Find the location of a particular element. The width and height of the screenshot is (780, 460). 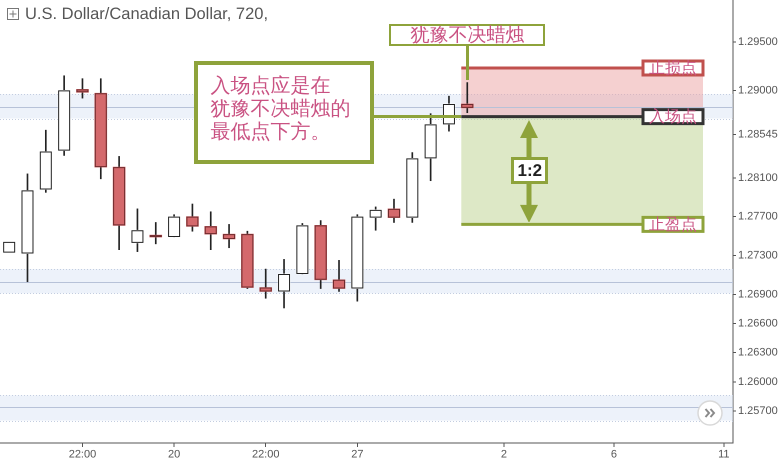

chart-title: U.S. Dollar/Canadian Dollar, 720, is located at coordinates (146, 14).